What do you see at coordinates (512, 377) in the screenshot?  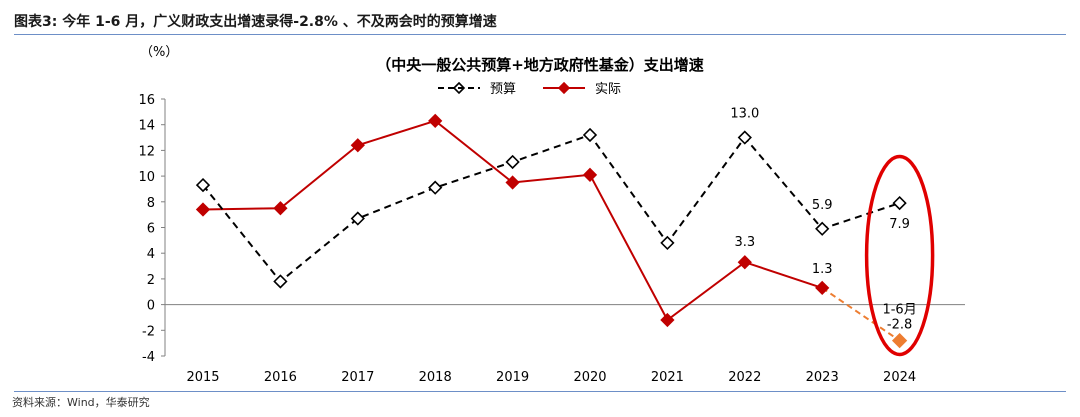 I see `x-tick-label: 2019` at bounding box center [512, 377].